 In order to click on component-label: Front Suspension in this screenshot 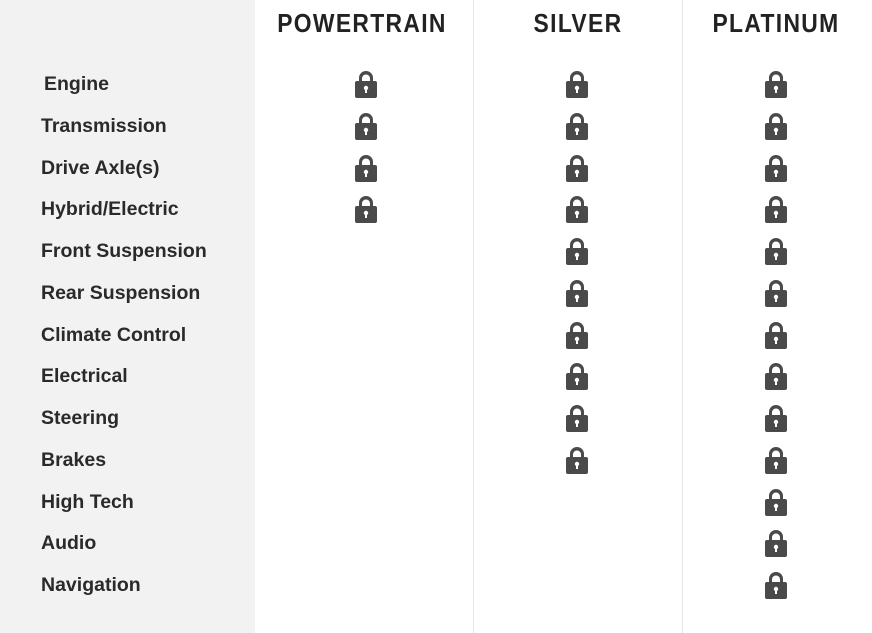, I will do `click(124, 251)`.